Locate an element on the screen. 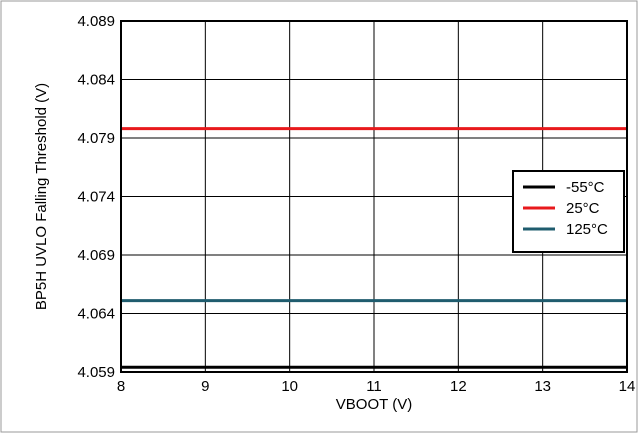 The width and height of the screenshot is (638, 433). x-tick-label: 8 is located at coordinates (121, 386).